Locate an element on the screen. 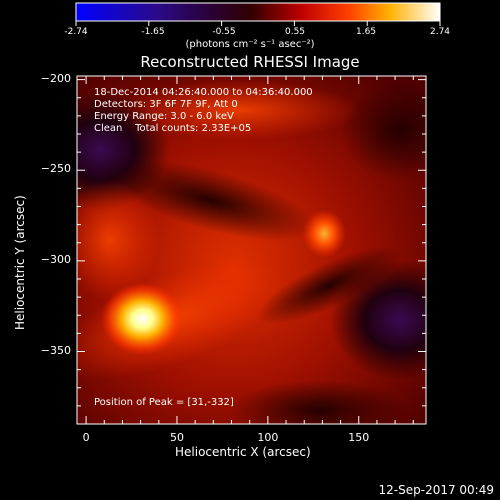 This screenshot has height=500, width=500. colorbar-tick-label: -0.55 is located at coordinates (224, 32).